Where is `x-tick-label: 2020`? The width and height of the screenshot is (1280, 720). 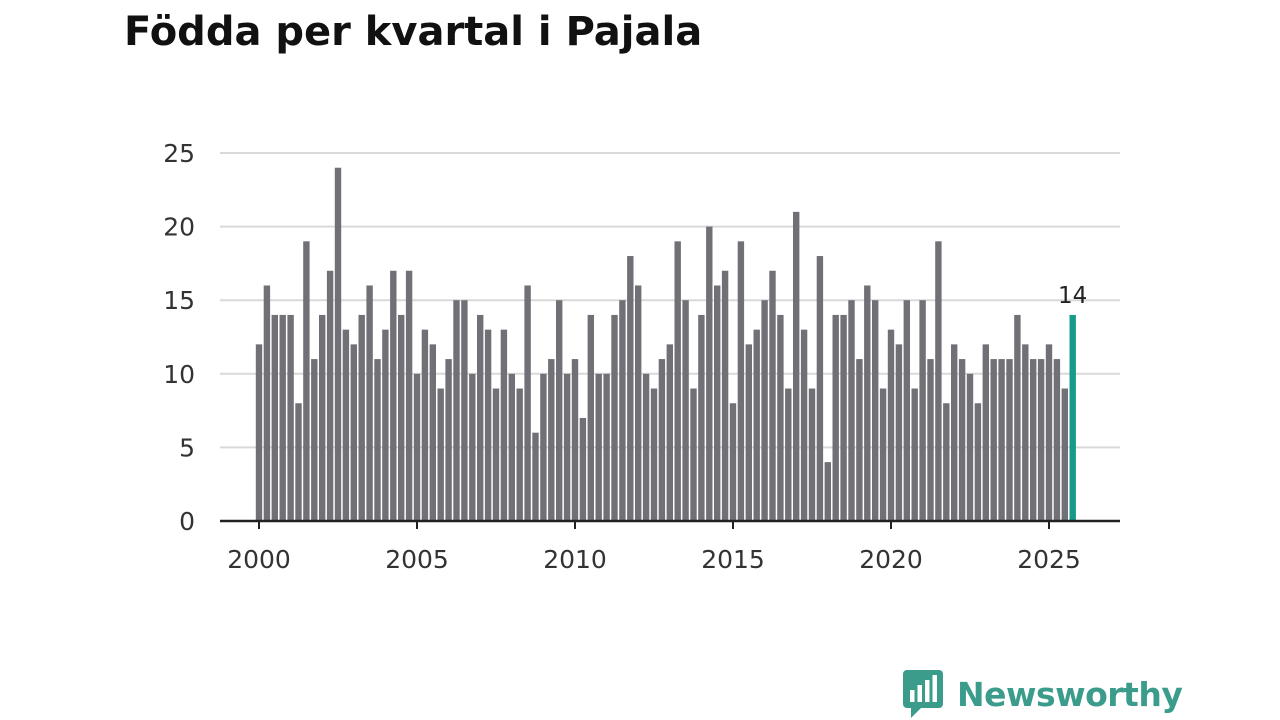
x-tick-label: 2020 is located at coordinates (891, 559).